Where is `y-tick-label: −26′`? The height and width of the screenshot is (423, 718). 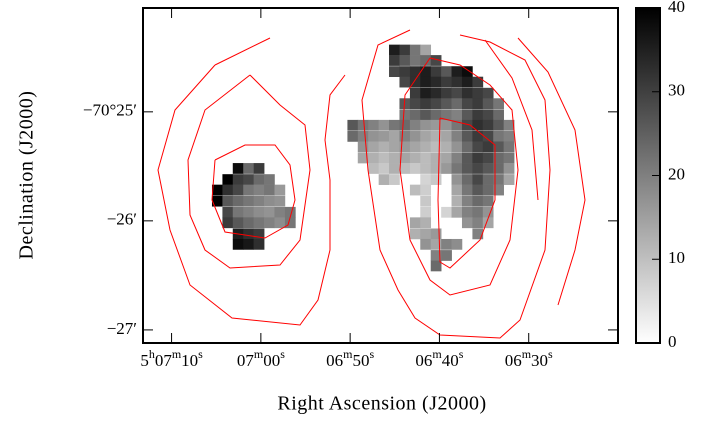 y-tick-label: −26′ is located at coordinates (122, 219).